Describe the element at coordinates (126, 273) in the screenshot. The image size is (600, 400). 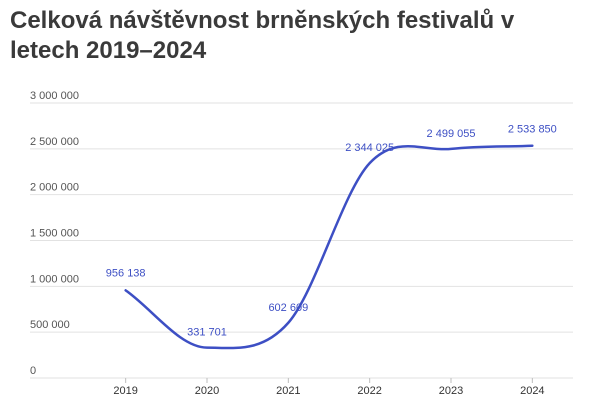
I see `data-label: 956 138` at that location.